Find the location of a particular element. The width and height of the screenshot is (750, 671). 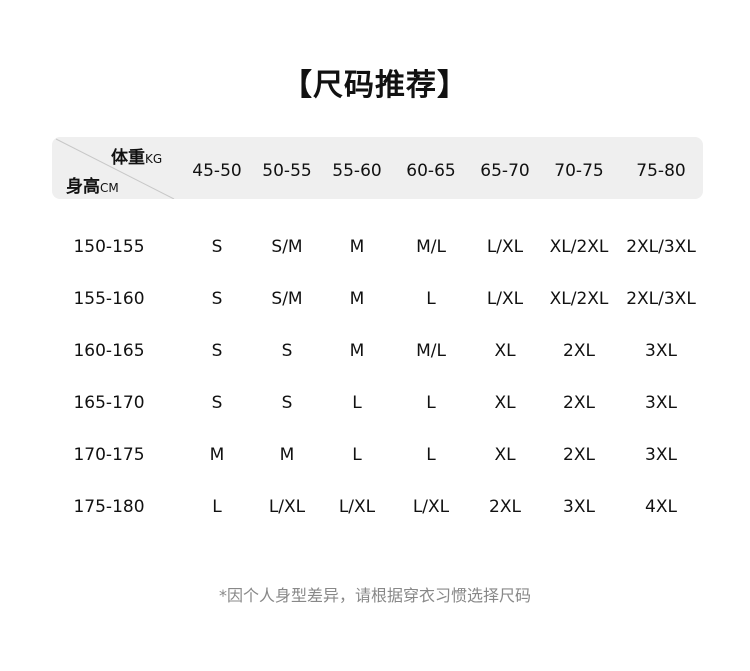

size-cell: 4XL is located at coordinates (661, 507).